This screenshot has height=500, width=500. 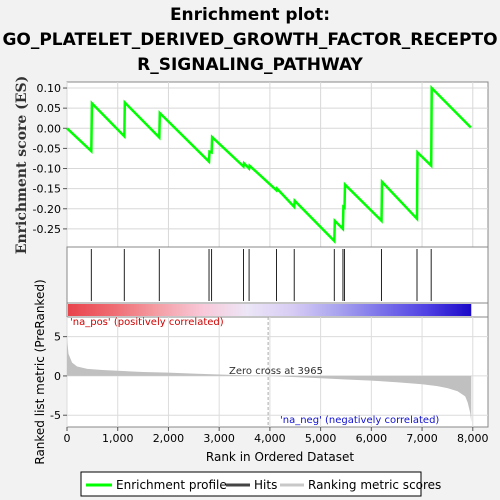 What do you see at coordinates (250, 15) in the screenshot?
I see `title-line-1: Enrichment plot:` at bounding box center [250, 15].